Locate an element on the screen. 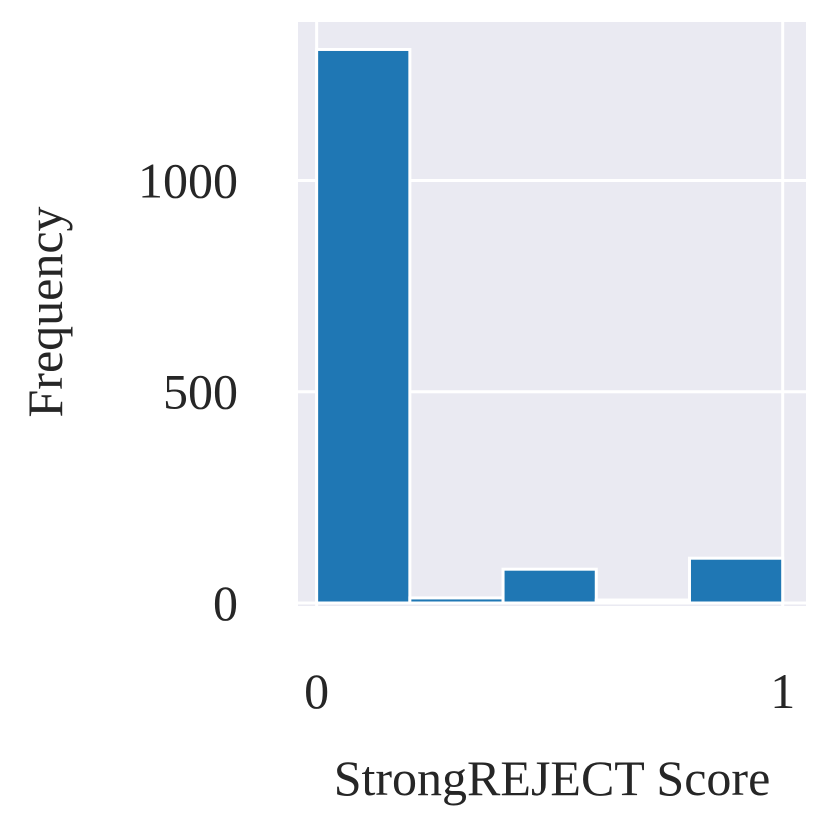 The image size is (830, 830). y-axis-label: Frequency is located at coordinates (45, 311).